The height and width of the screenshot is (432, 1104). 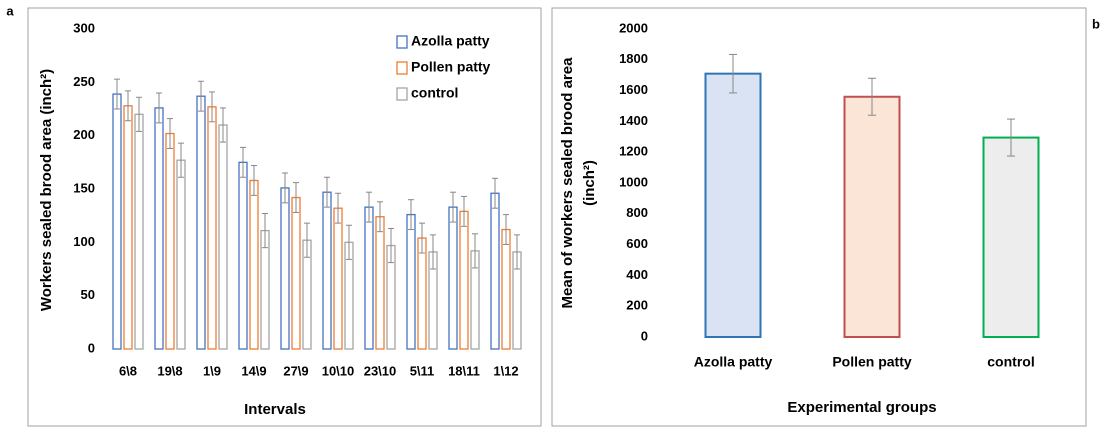 What do you see at coordinates (422, 370) in the screenshot?
I see `x-tick-label: 5\11` at bounding box center [422, 370].